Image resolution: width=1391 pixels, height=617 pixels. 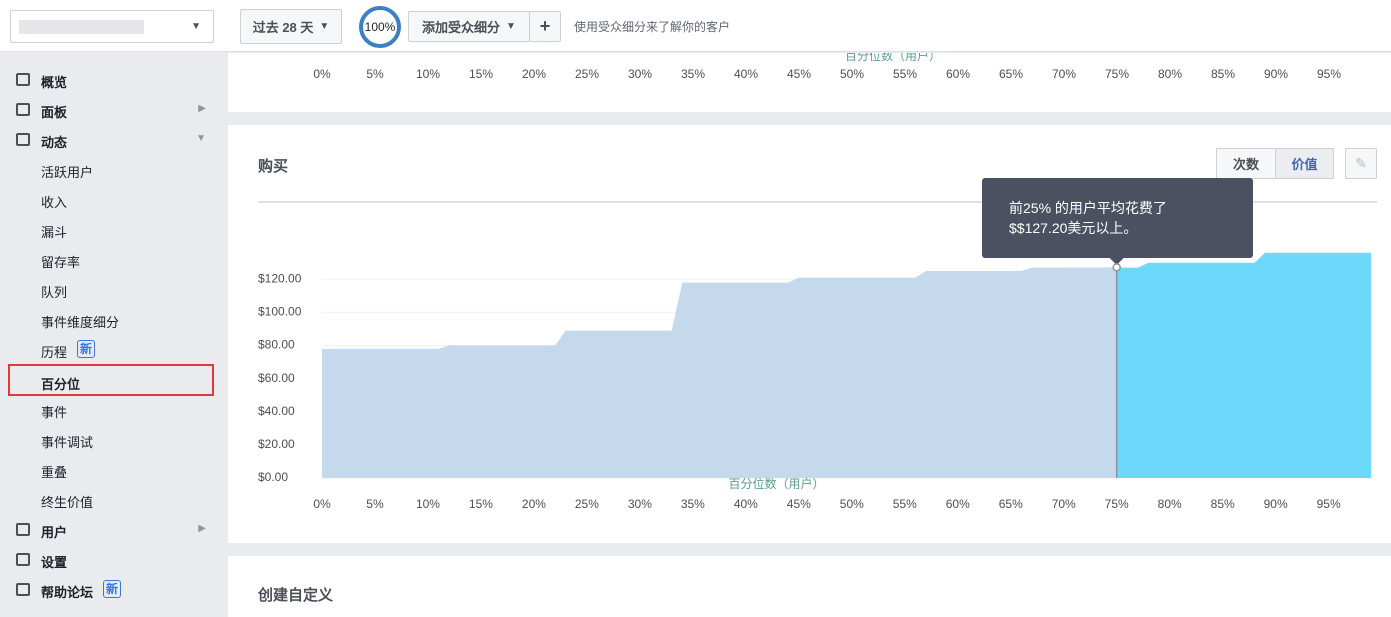 I want to click on nav-label: 事件维度细分, so click(x=80, y=322).